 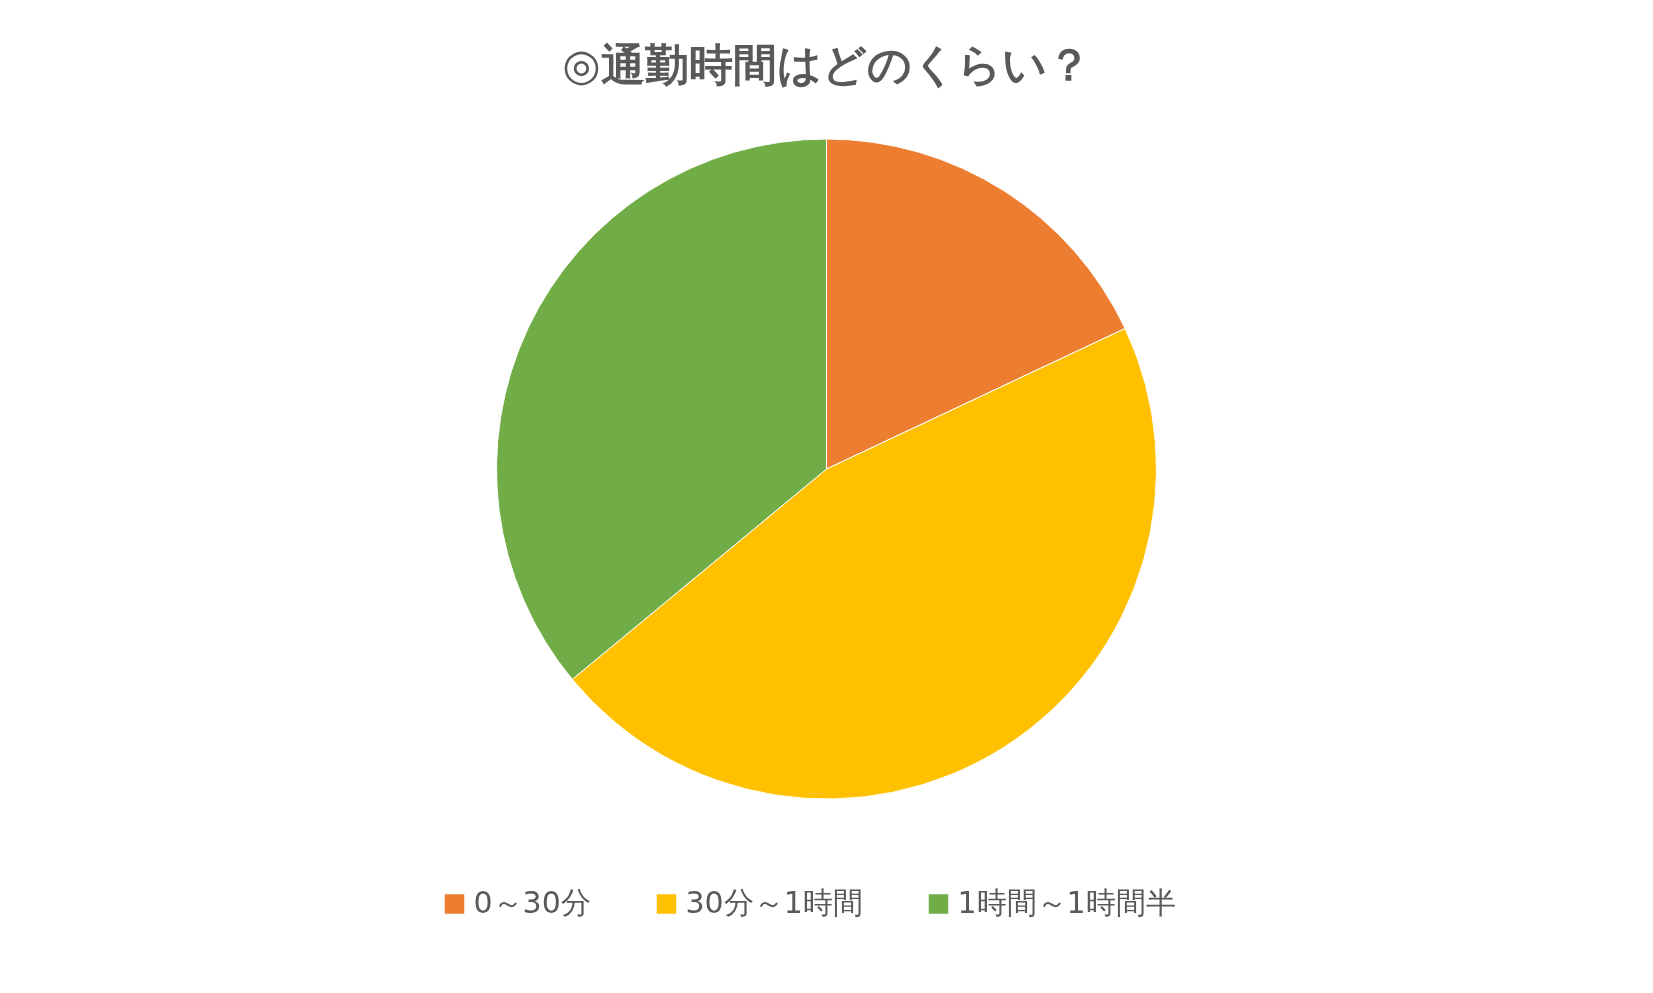 What do you see at coordinates (532, 902) in the screenshot?
I see `legend-label: 0～30分` at bounding box center [532, 902].